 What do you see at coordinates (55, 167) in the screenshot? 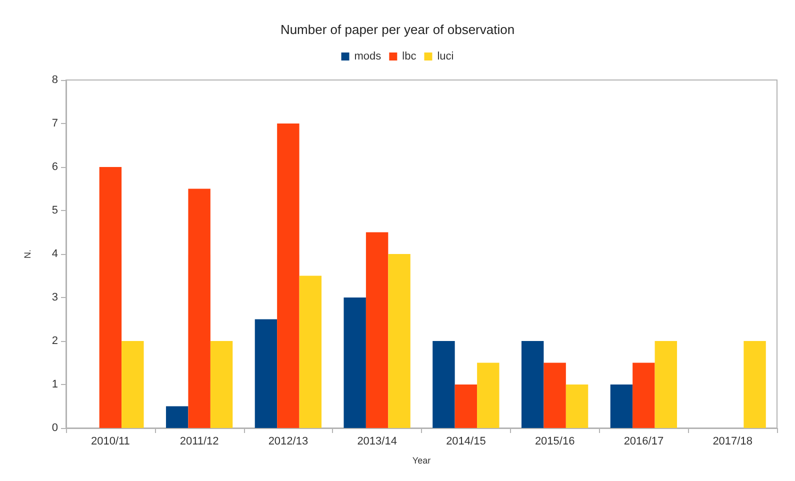
I see `y-tick-label: 6` at bounding box center [55, 167].